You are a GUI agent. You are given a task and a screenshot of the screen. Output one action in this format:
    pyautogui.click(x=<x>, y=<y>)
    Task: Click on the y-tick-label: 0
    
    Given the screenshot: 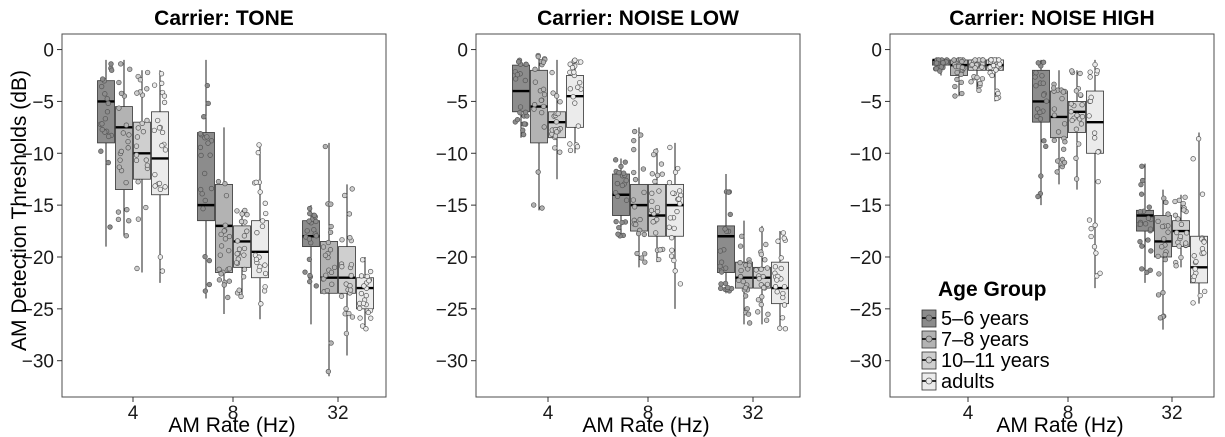 What is the action you would take?
    pyautogui.click(x=876, y=51)
    